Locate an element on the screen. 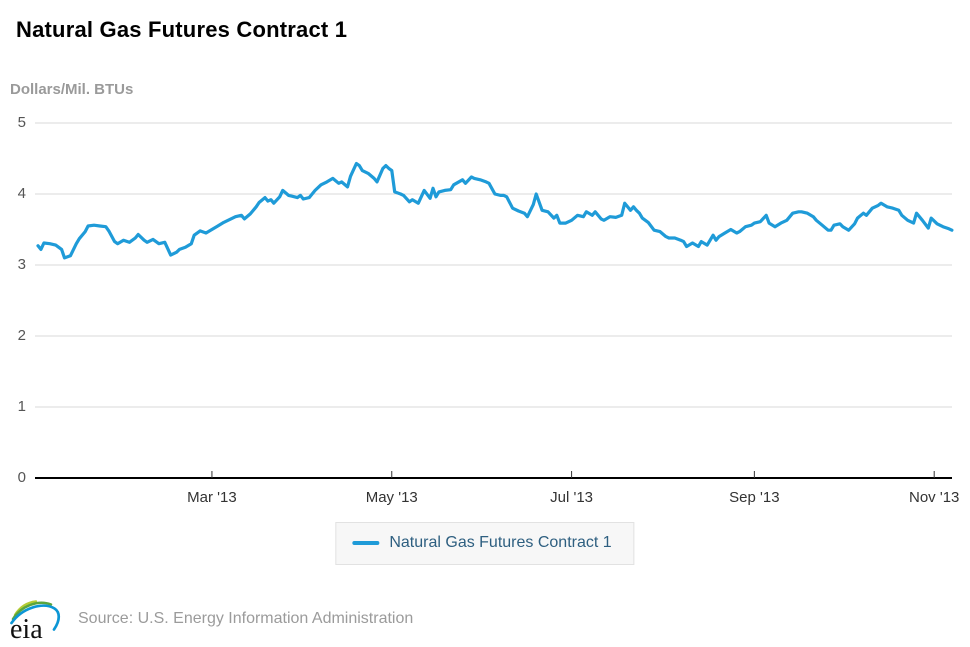 This screenshot has width=970, height=647. legend-label: Natural Gas Futures Contract 1 is located at coordinates (500, 542).